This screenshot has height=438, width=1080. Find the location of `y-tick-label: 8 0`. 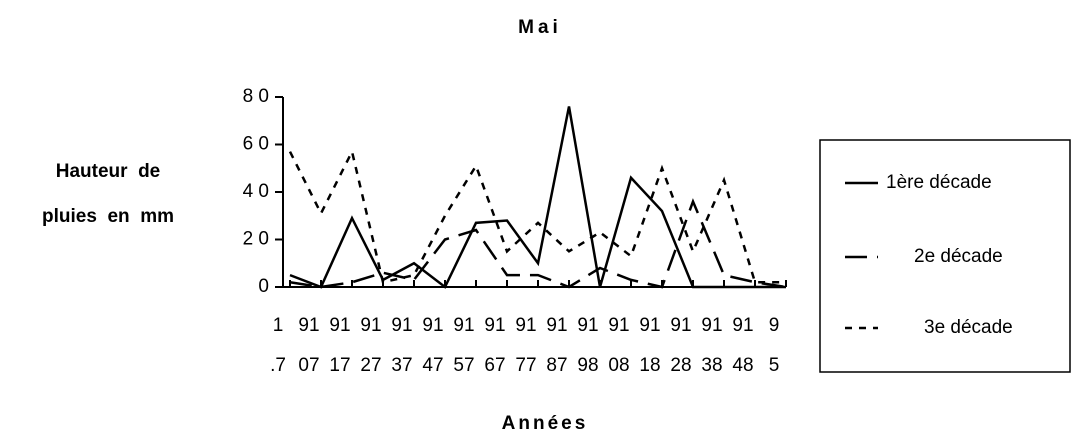

y-tick-label: 8 0 is located at coordinates (256, 96).